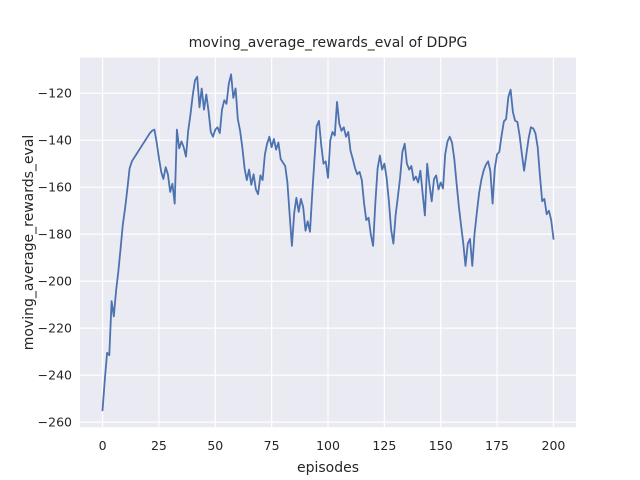  What do you see at coordinates (272, 445) in the screenshot?
I see `x-tick-label: 75` at bounding box center [272, 445].